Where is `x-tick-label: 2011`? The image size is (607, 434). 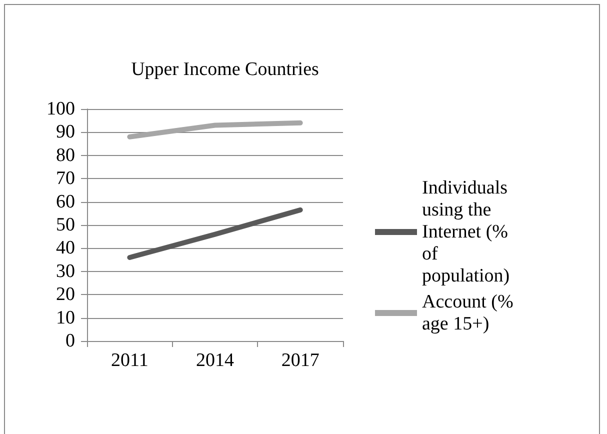
x-tick-label: 2011 is located at coordinates (129, 360).